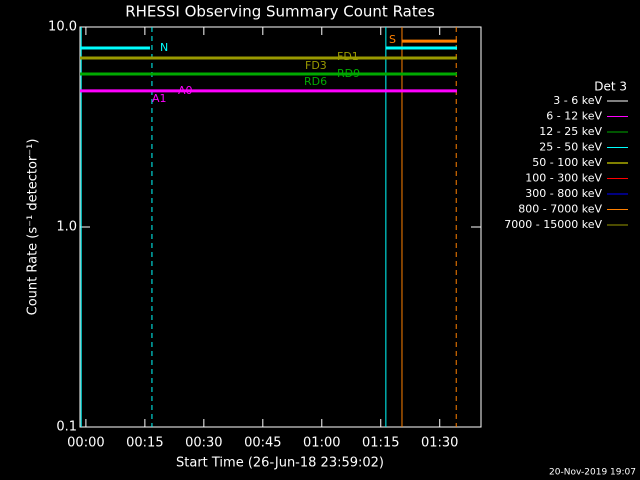  I want to click on legend-label: 100 - 300 keV, so click(563, 178).